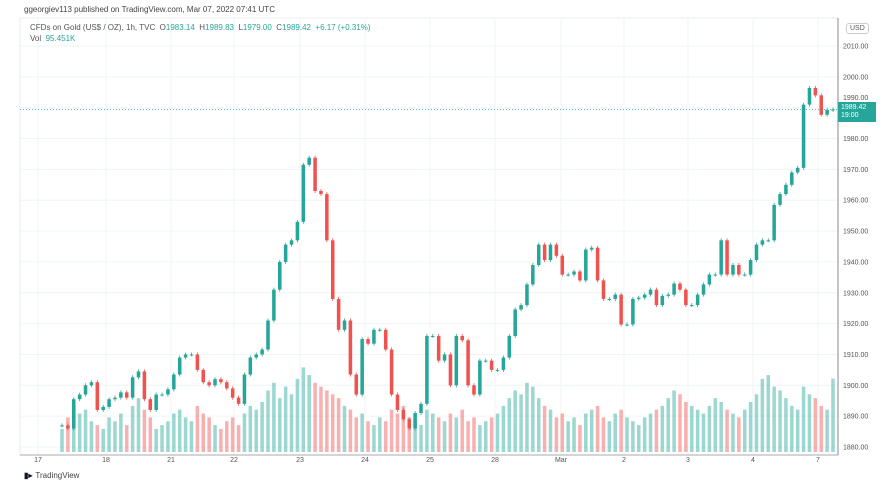 This screenshot has width=885, height=485. Describe the element at coordinates (855, 262) in the screenshot. I see `y-tick-label: 1940.00` at that location.